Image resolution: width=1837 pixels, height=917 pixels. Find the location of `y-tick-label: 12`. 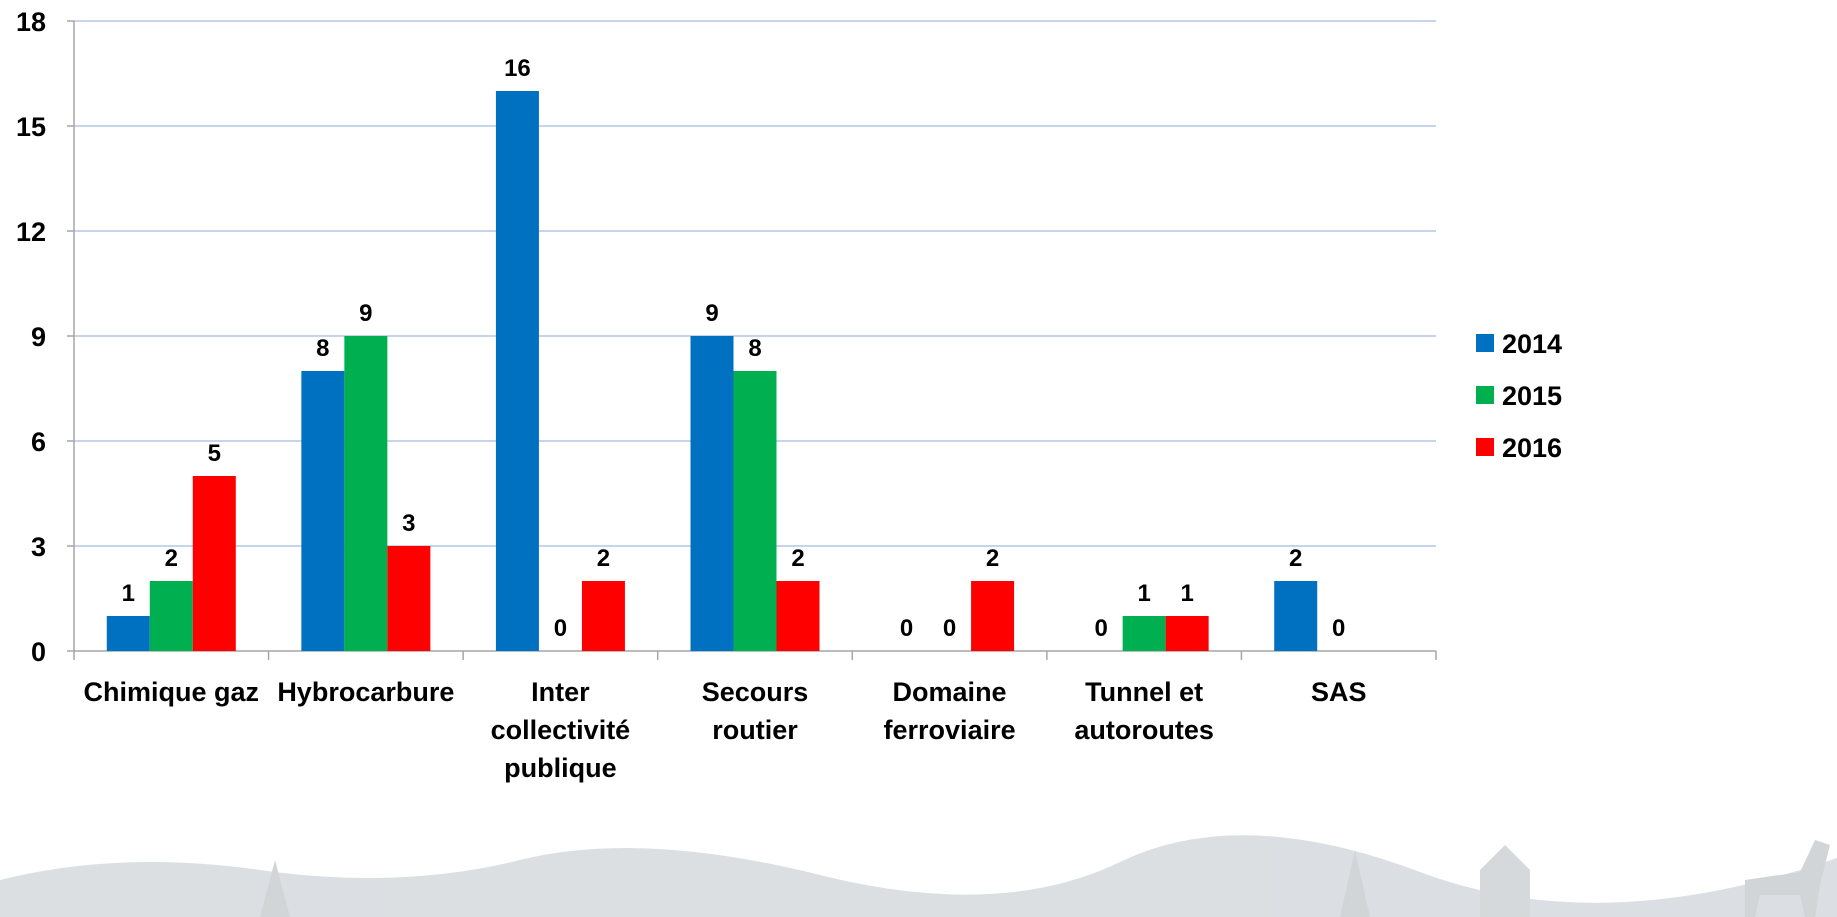

y-tick-label: 12 is located at coordinates (31, 232).